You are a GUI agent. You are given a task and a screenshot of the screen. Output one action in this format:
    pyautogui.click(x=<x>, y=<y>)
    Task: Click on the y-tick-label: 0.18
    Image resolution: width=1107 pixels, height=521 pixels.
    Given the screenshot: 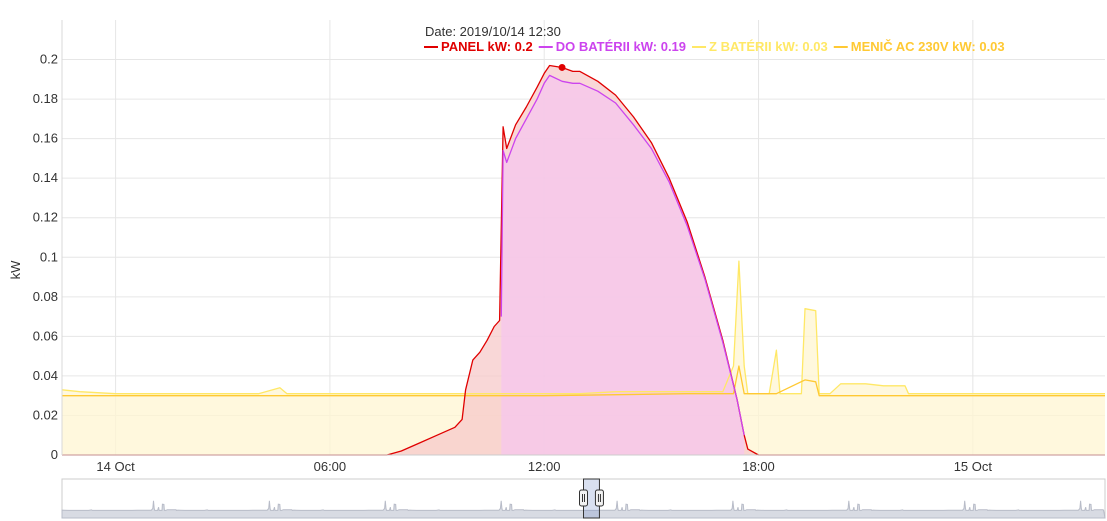 What is the action you would take?
    pyautogui.click(x=45, y=98)
    